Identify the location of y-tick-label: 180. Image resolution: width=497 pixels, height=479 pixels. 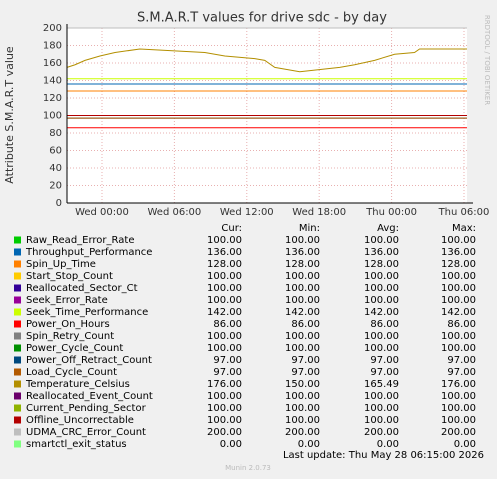
(52, 46).